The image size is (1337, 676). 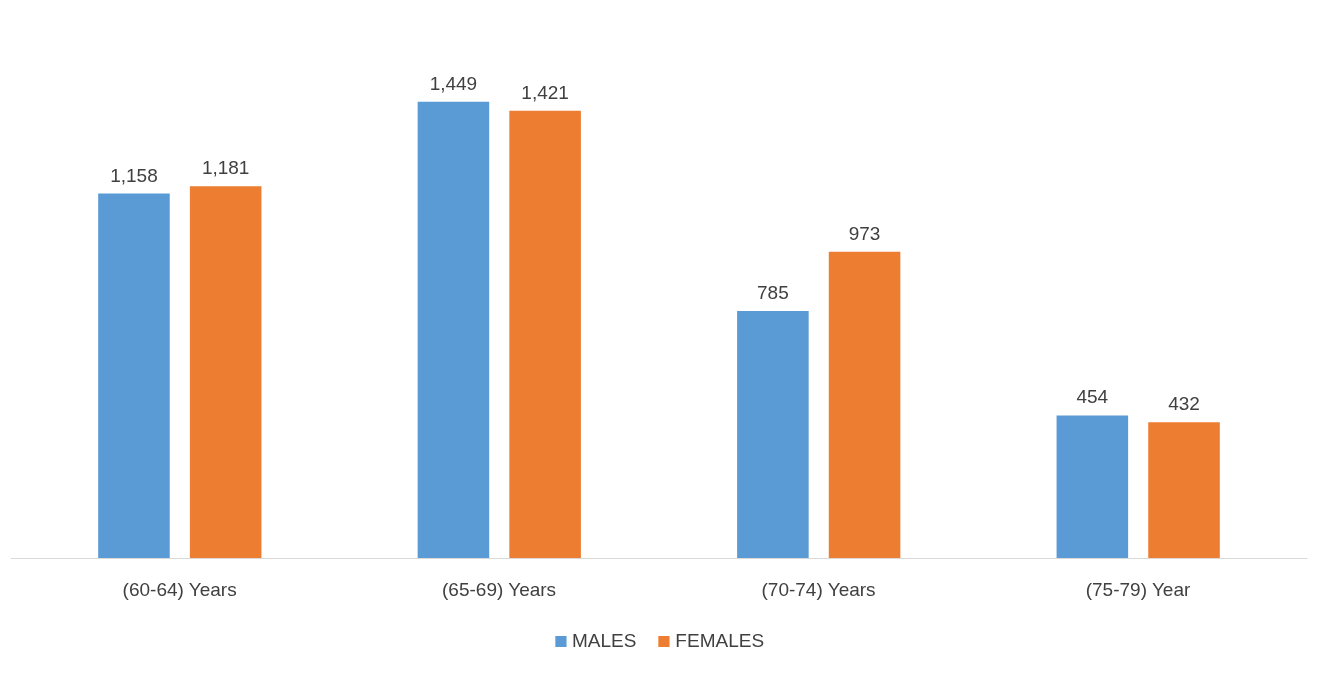 What do you see at coordinates (134, 175) in the screenshot?
I see `data-label: 1,158` at bounding box center [134, 175].